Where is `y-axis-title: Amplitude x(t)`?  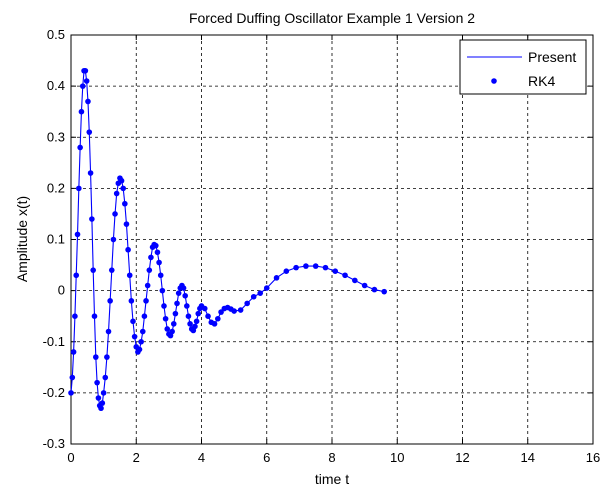 y-axis-title: Amplitude x(t) is located at coordinates (22, 239).